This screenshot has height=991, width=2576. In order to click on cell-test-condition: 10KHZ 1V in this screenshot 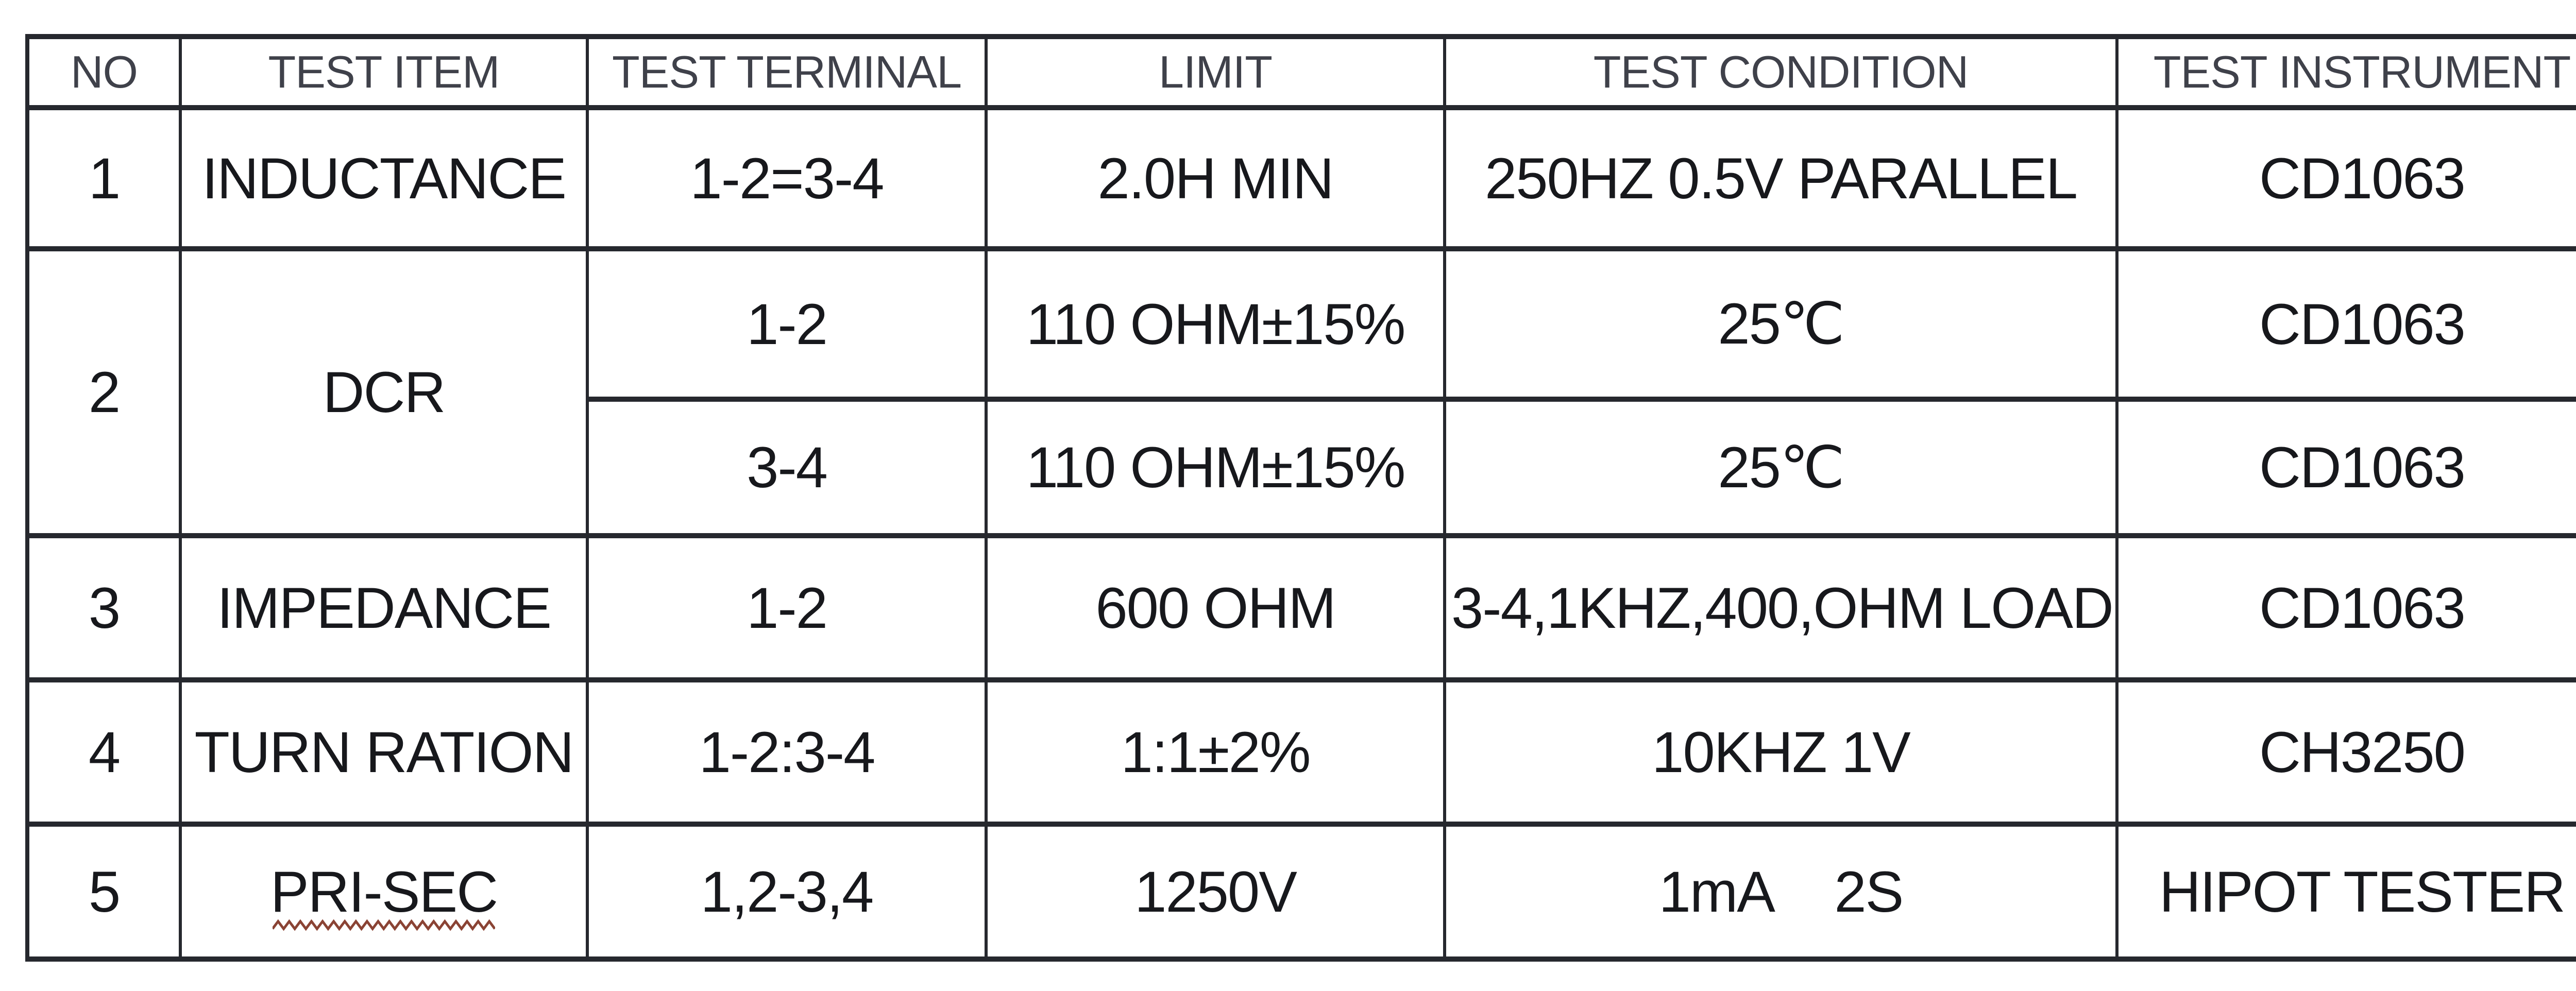, I will do `click(1781, 752)`.